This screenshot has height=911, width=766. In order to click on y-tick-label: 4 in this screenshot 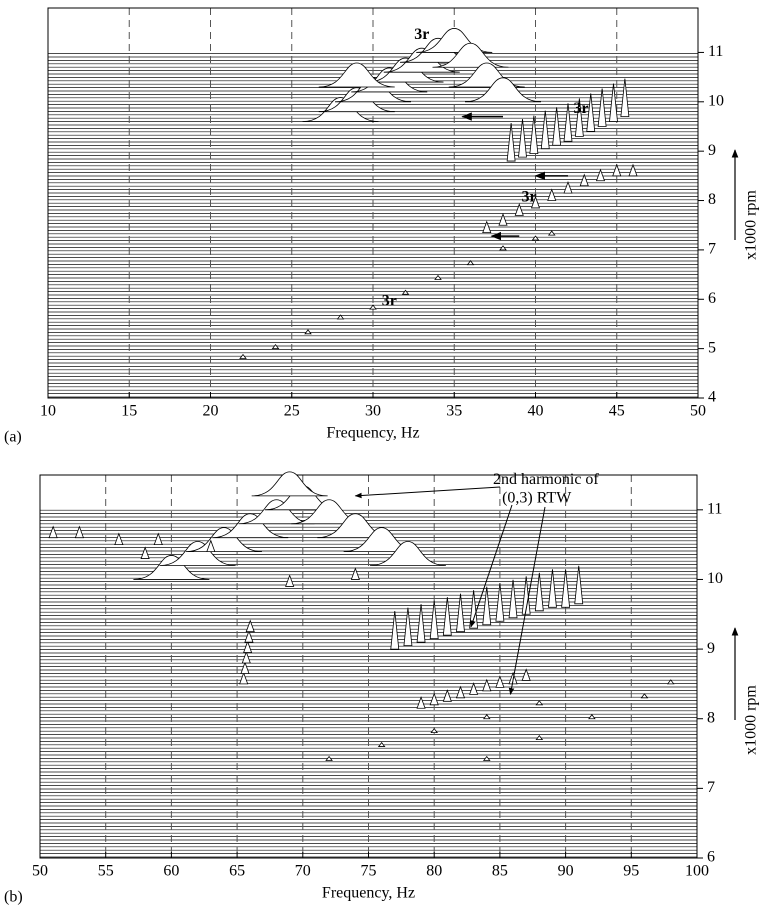, I will do `click(712, 397)`.